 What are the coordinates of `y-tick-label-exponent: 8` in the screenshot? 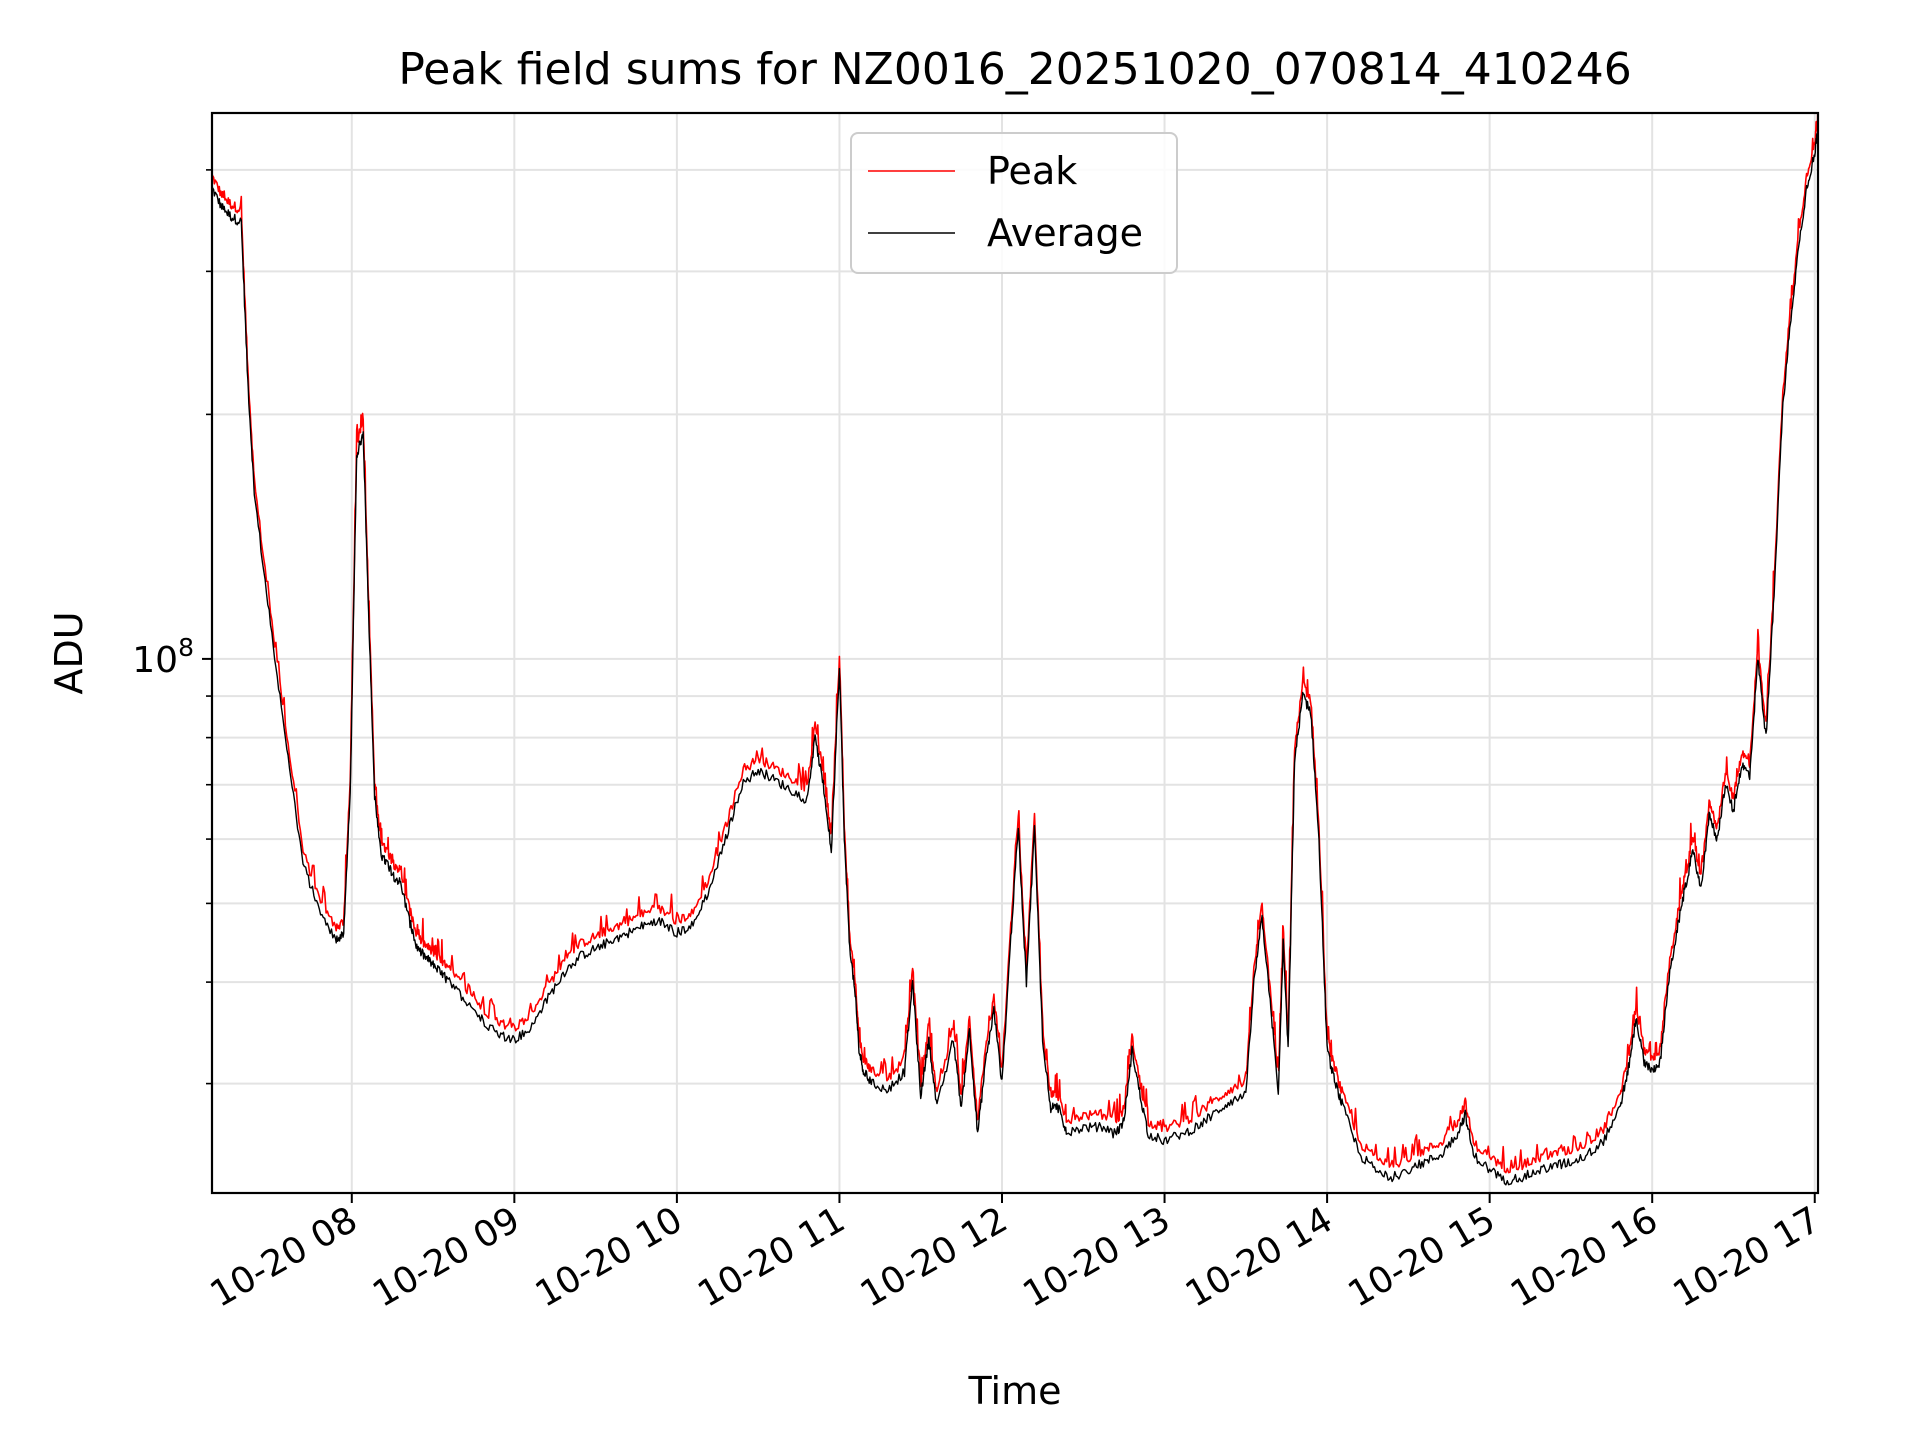 It's located at (186, 647).